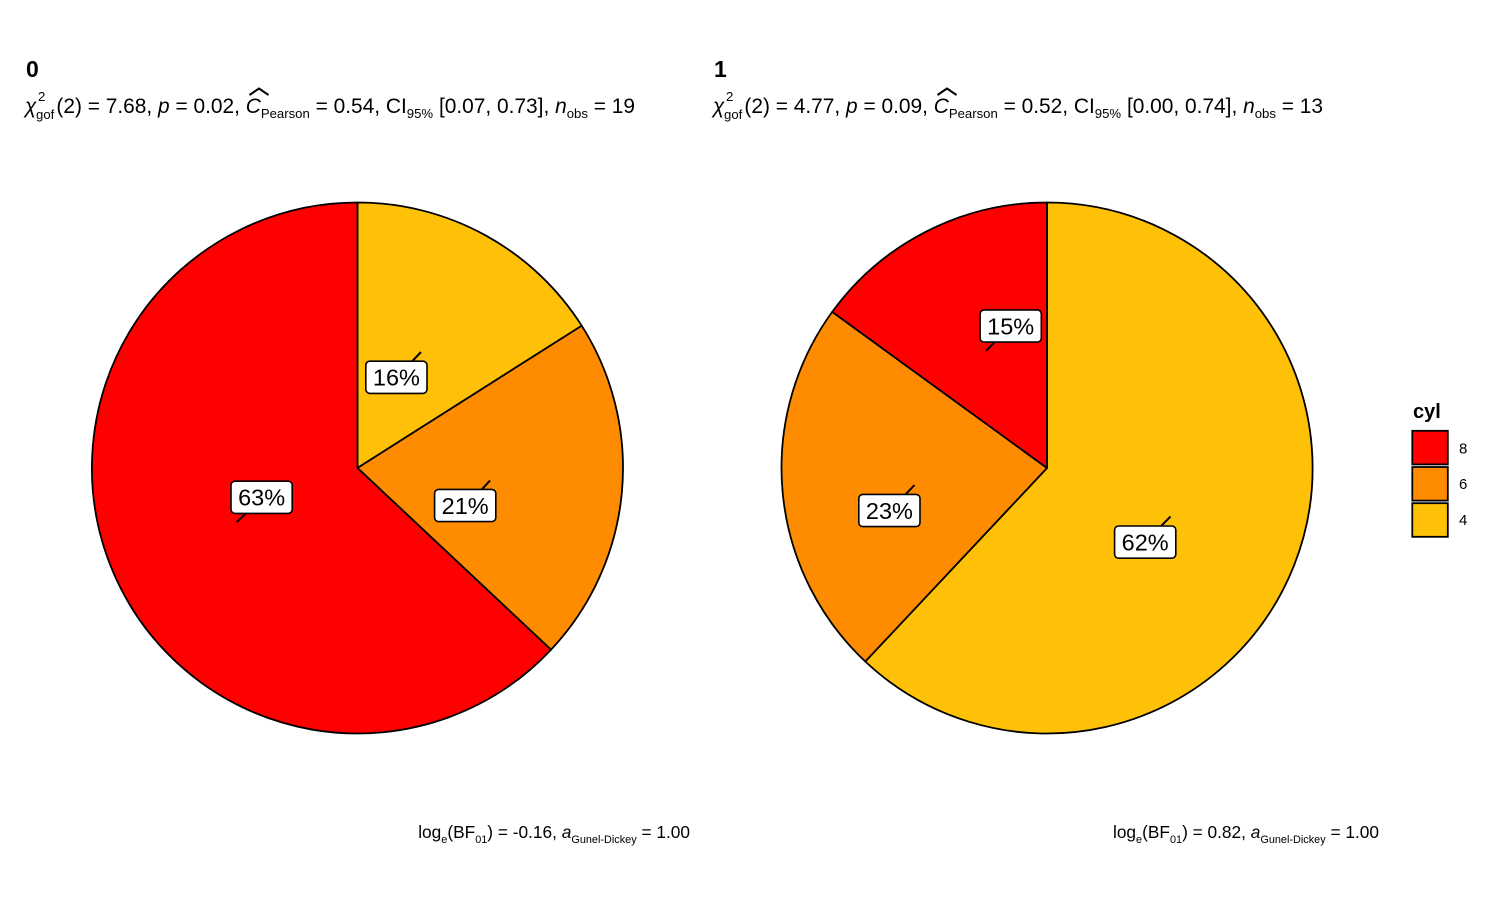 The width and height of the screenshot is (1500, 900). What do you see at coordinates (889, 511) in the screenshot?
I see `svg-text: 23%` at bounding box center [889, 511].